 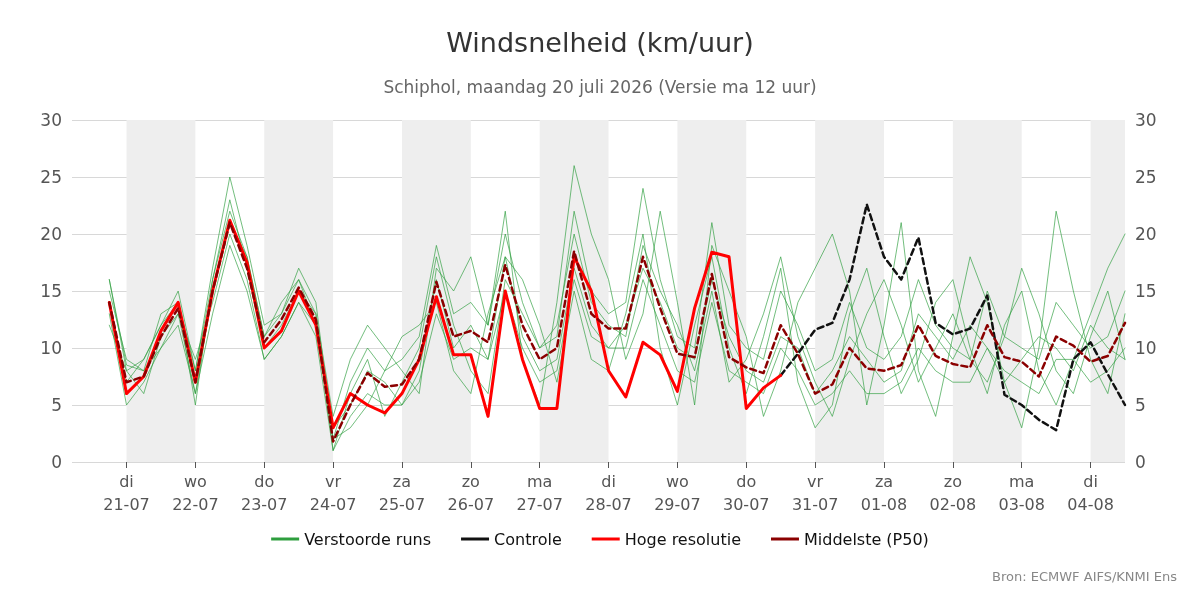 I want to click on x-tick-label: za 01-08, so click(x=884, y=493).